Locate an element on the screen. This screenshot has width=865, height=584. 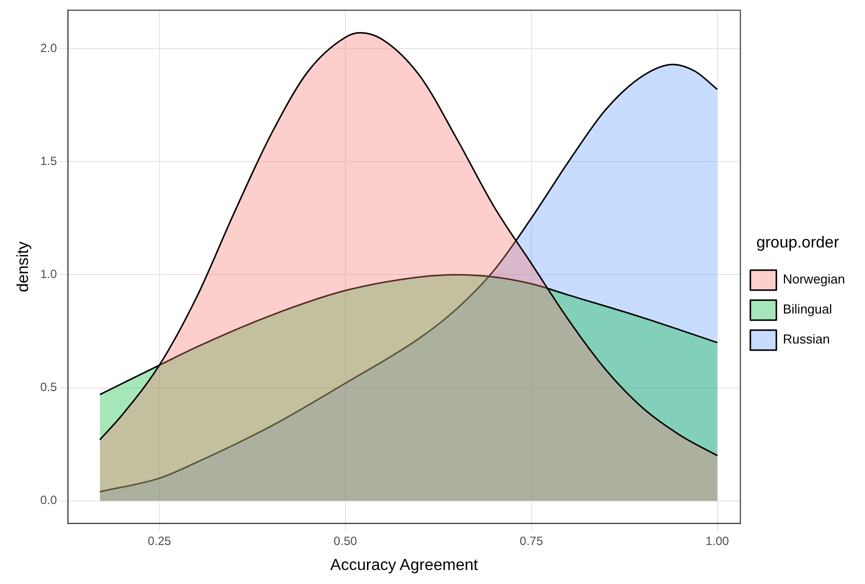
y-tick-label: 1.0 is located at coordinates (49, 274).